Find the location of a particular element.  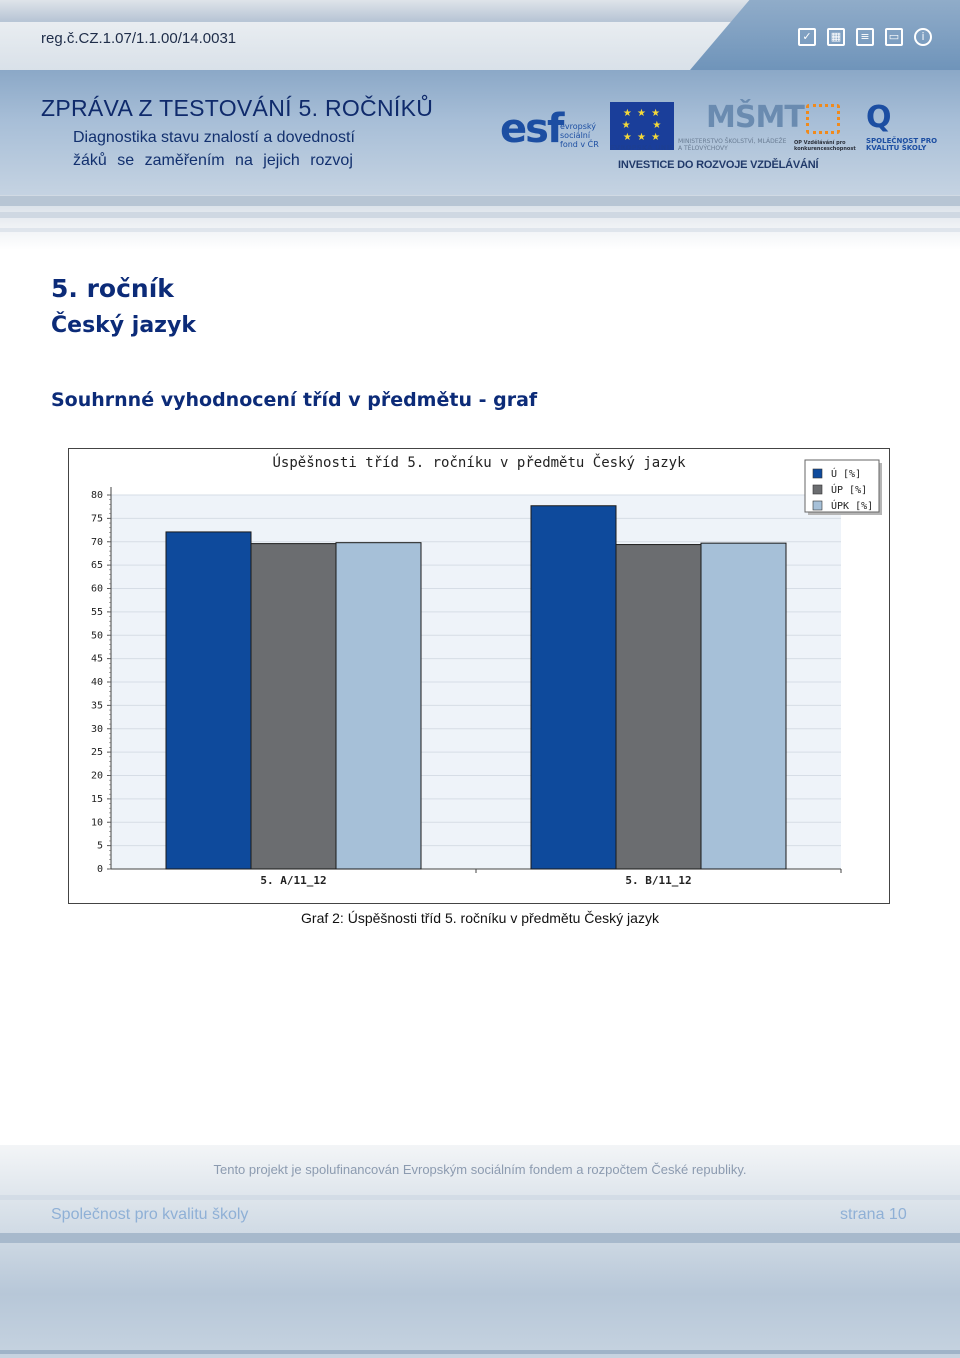

op-emblem-icon is located at coordinates (823, 119).